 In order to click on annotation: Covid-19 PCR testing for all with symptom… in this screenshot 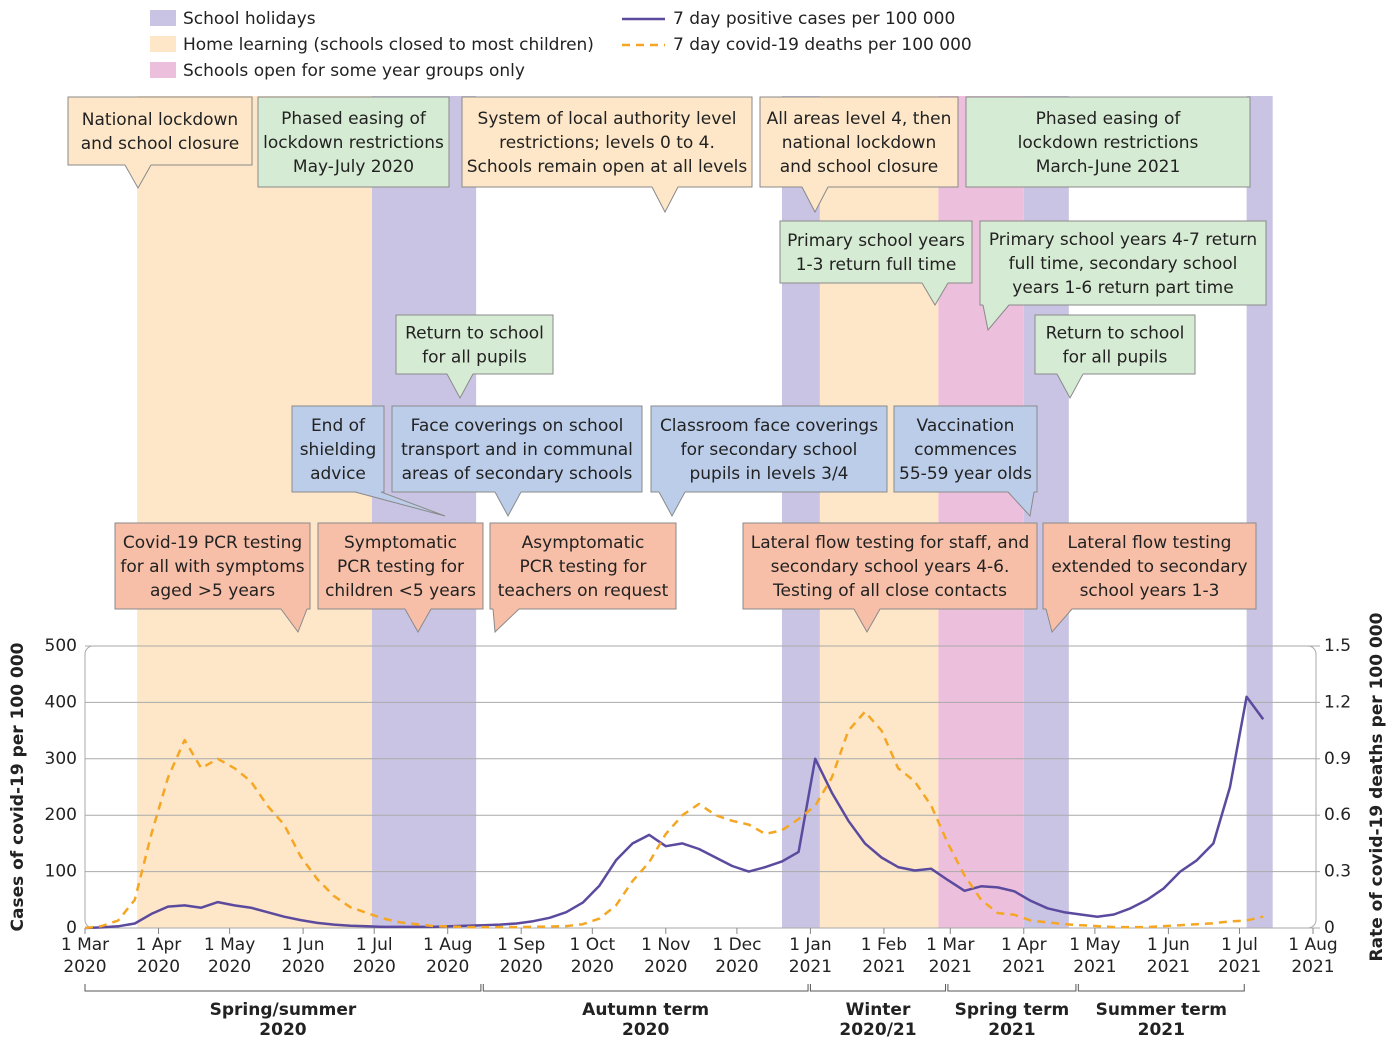, I will do `click(212, 578)`.